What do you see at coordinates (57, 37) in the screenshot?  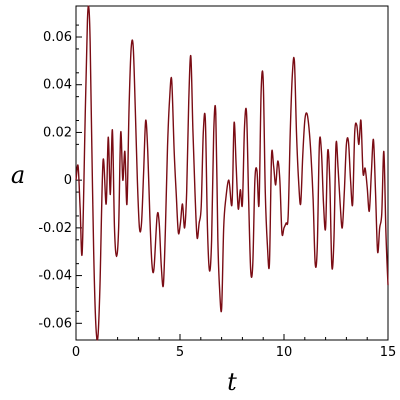 I see `y-tick-label: 0.06` at bounding box center [57, 37].